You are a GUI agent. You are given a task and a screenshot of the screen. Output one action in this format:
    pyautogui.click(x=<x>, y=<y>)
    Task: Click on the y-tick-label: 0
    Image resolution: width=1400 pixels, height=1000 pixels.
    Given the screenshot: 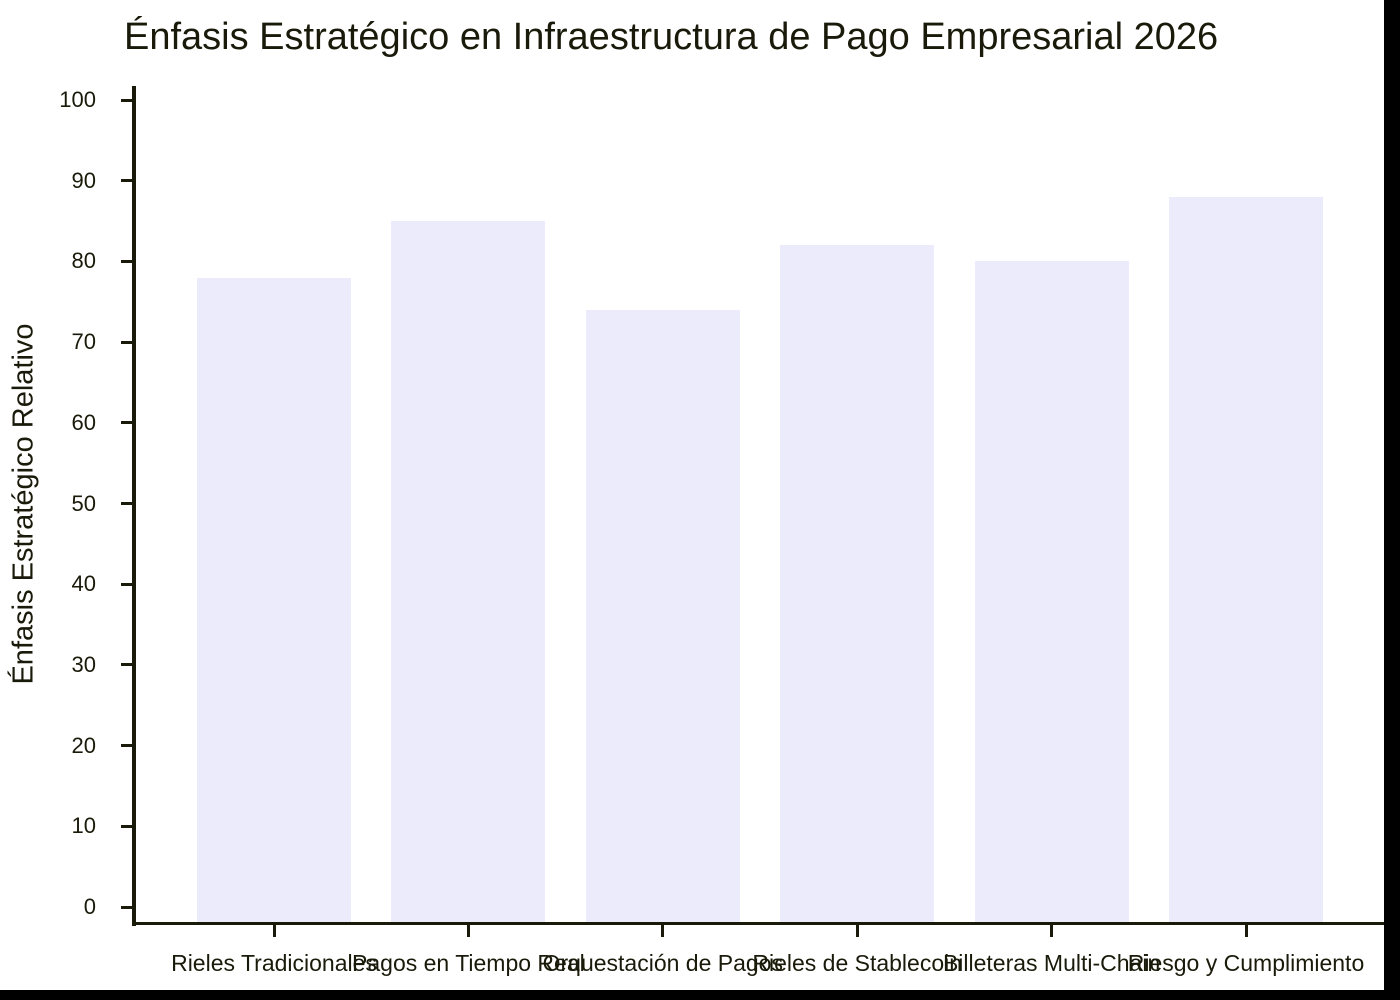 What is the action you would take?
    pyautogui.click(x=89, y=906)
    